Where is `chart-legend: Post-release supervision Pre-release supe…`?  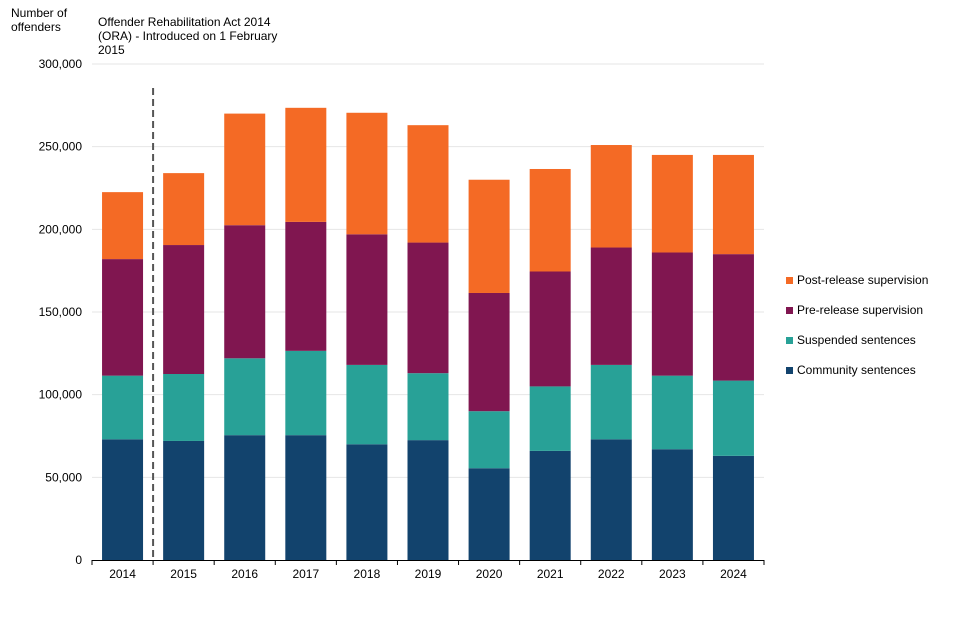
chart-legend: Post-release supervision Pre-release supe… is located at coordinates (857, 325).